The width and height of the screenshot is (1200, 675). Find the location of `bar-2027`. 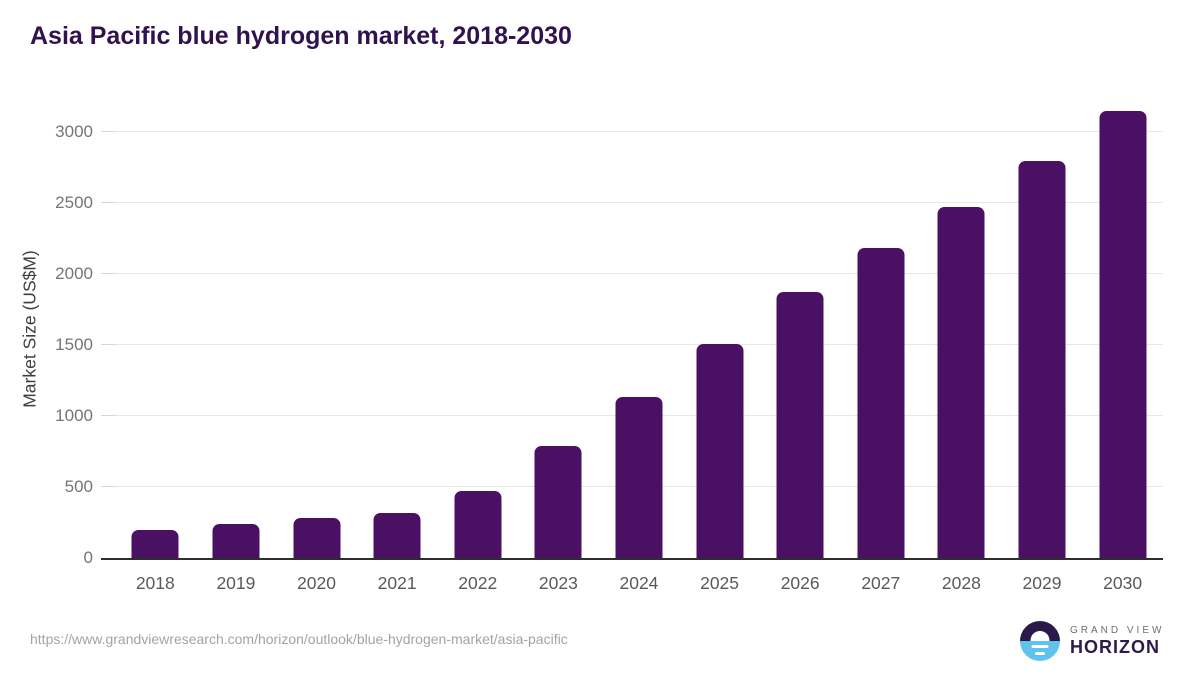

bar-2027 is located at coordinates (881, 403).